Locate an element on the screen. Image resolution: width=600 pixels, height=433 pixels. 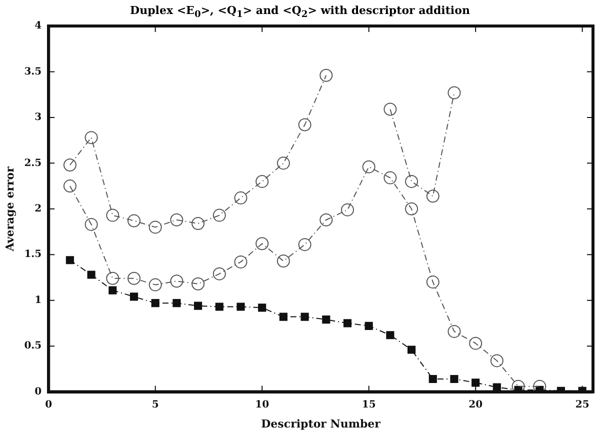
x-tick-label: 5 is located at coordinates (155, 404).